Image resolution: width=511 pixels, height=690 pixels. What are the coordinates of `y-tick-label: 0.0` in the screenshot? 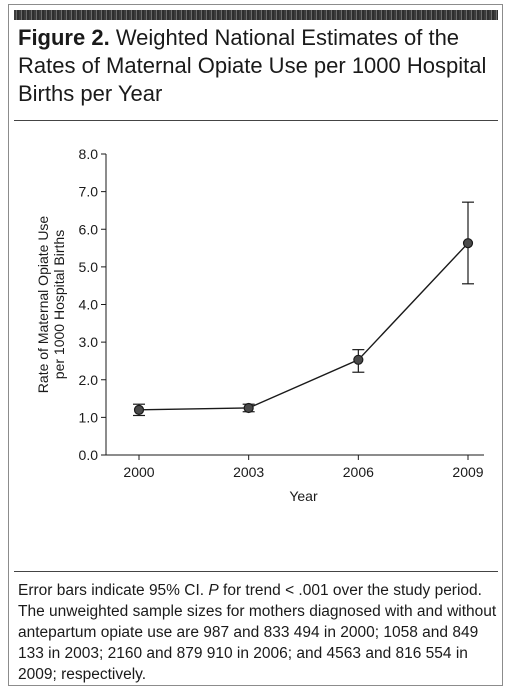 It's located at (89, 455).